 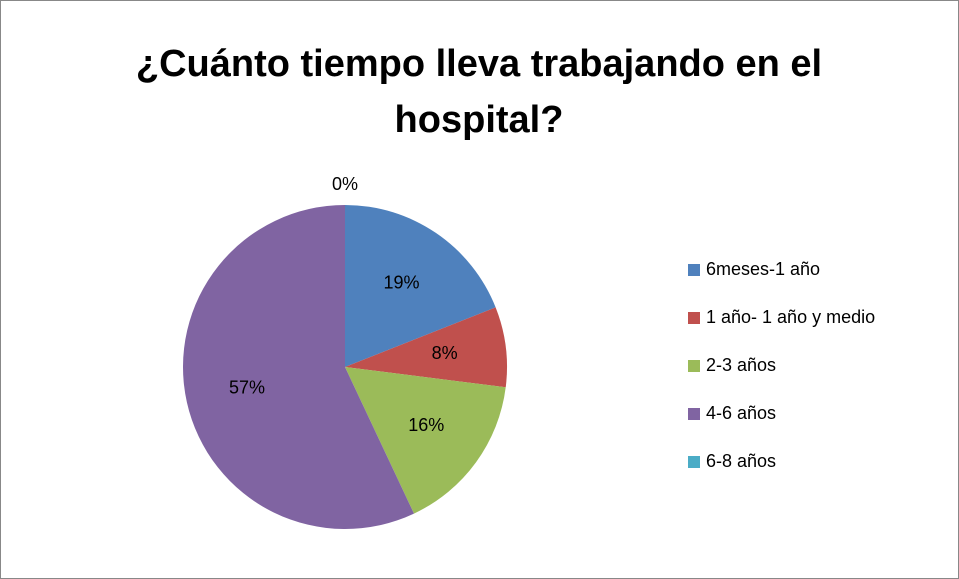 What do you see at coordinates (401, 283) in the screenshot?
I see `data-label: 19%` at bounding box center [401, 283].